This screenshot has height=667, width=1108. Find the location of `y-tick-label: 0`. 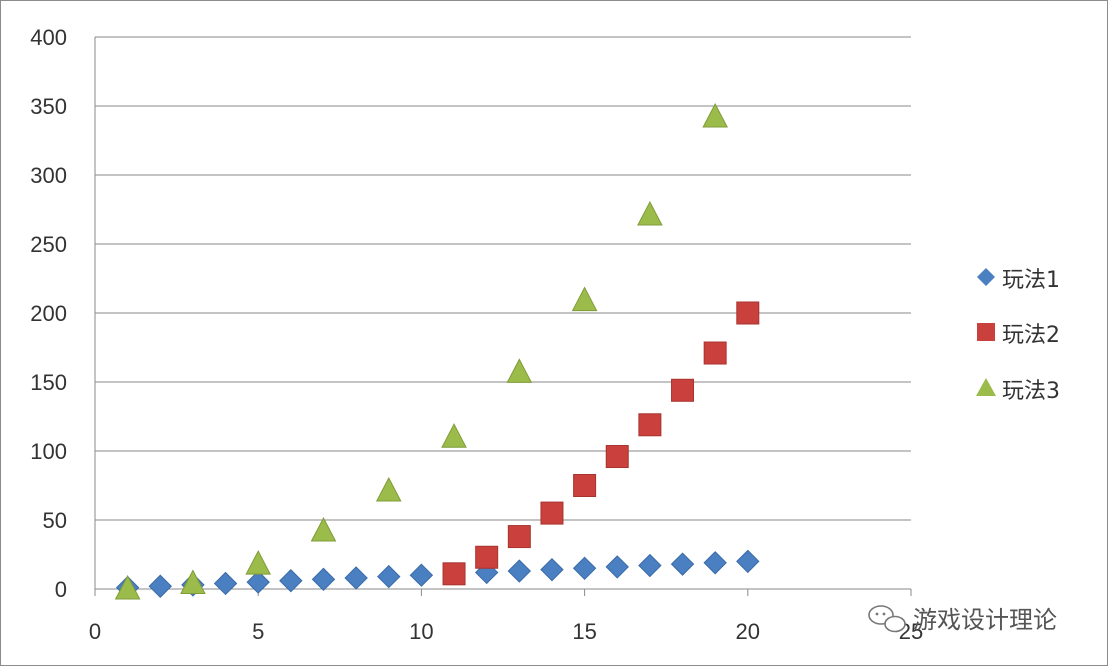

y-tick-label: 0 is located at coordinates (61, 589).